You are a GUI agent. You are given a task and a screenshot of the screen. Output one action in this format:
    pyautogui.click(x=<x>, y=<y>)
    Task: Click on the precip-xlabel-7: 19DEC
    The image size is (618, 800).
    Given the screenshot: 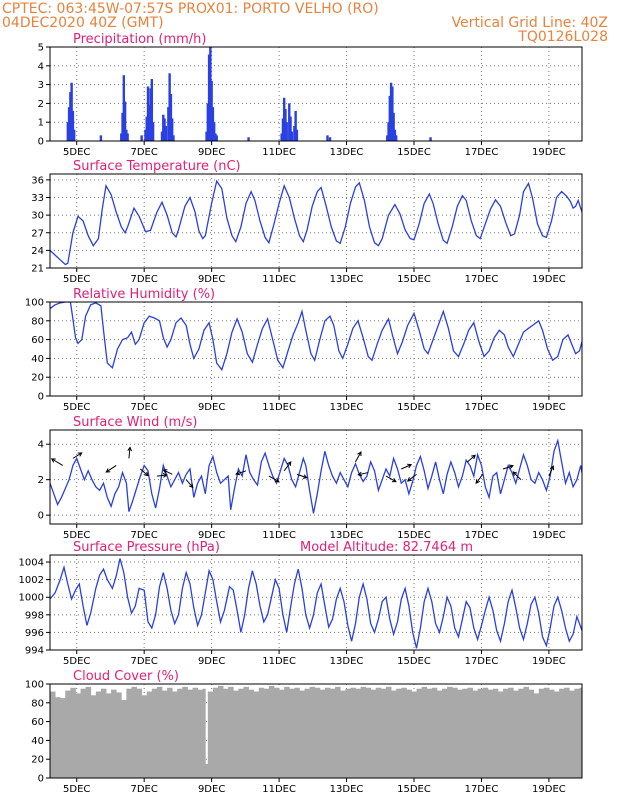 What is the action you would take?
    pyautogui.click(x=549, y=152)
    